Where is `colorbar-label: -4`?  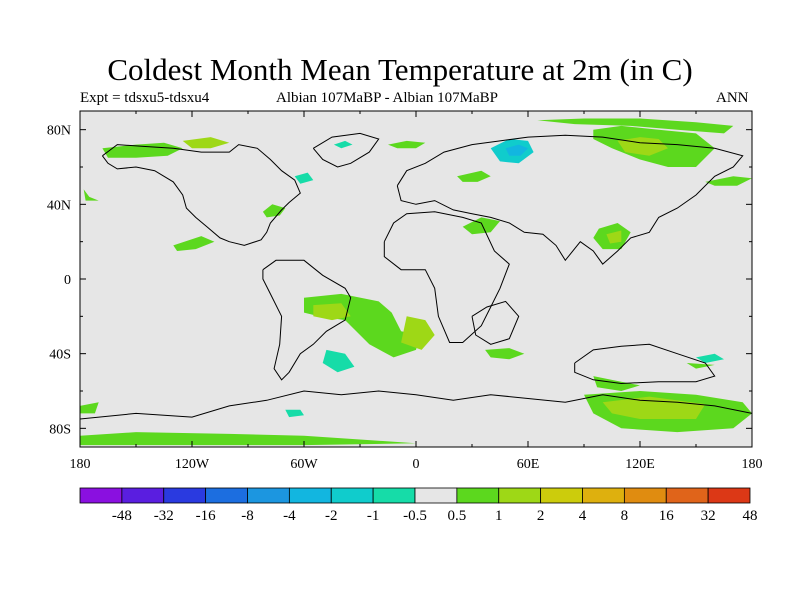
colorbar-label: -4 is located at coordinates (289, 516).